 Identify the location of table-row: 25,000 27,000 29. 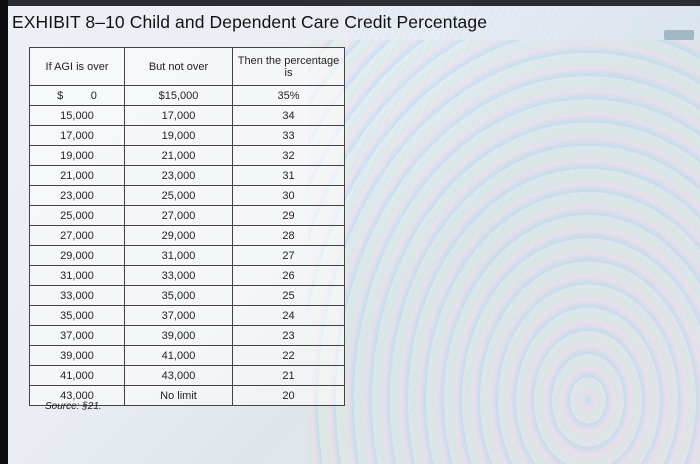
(187, 215).